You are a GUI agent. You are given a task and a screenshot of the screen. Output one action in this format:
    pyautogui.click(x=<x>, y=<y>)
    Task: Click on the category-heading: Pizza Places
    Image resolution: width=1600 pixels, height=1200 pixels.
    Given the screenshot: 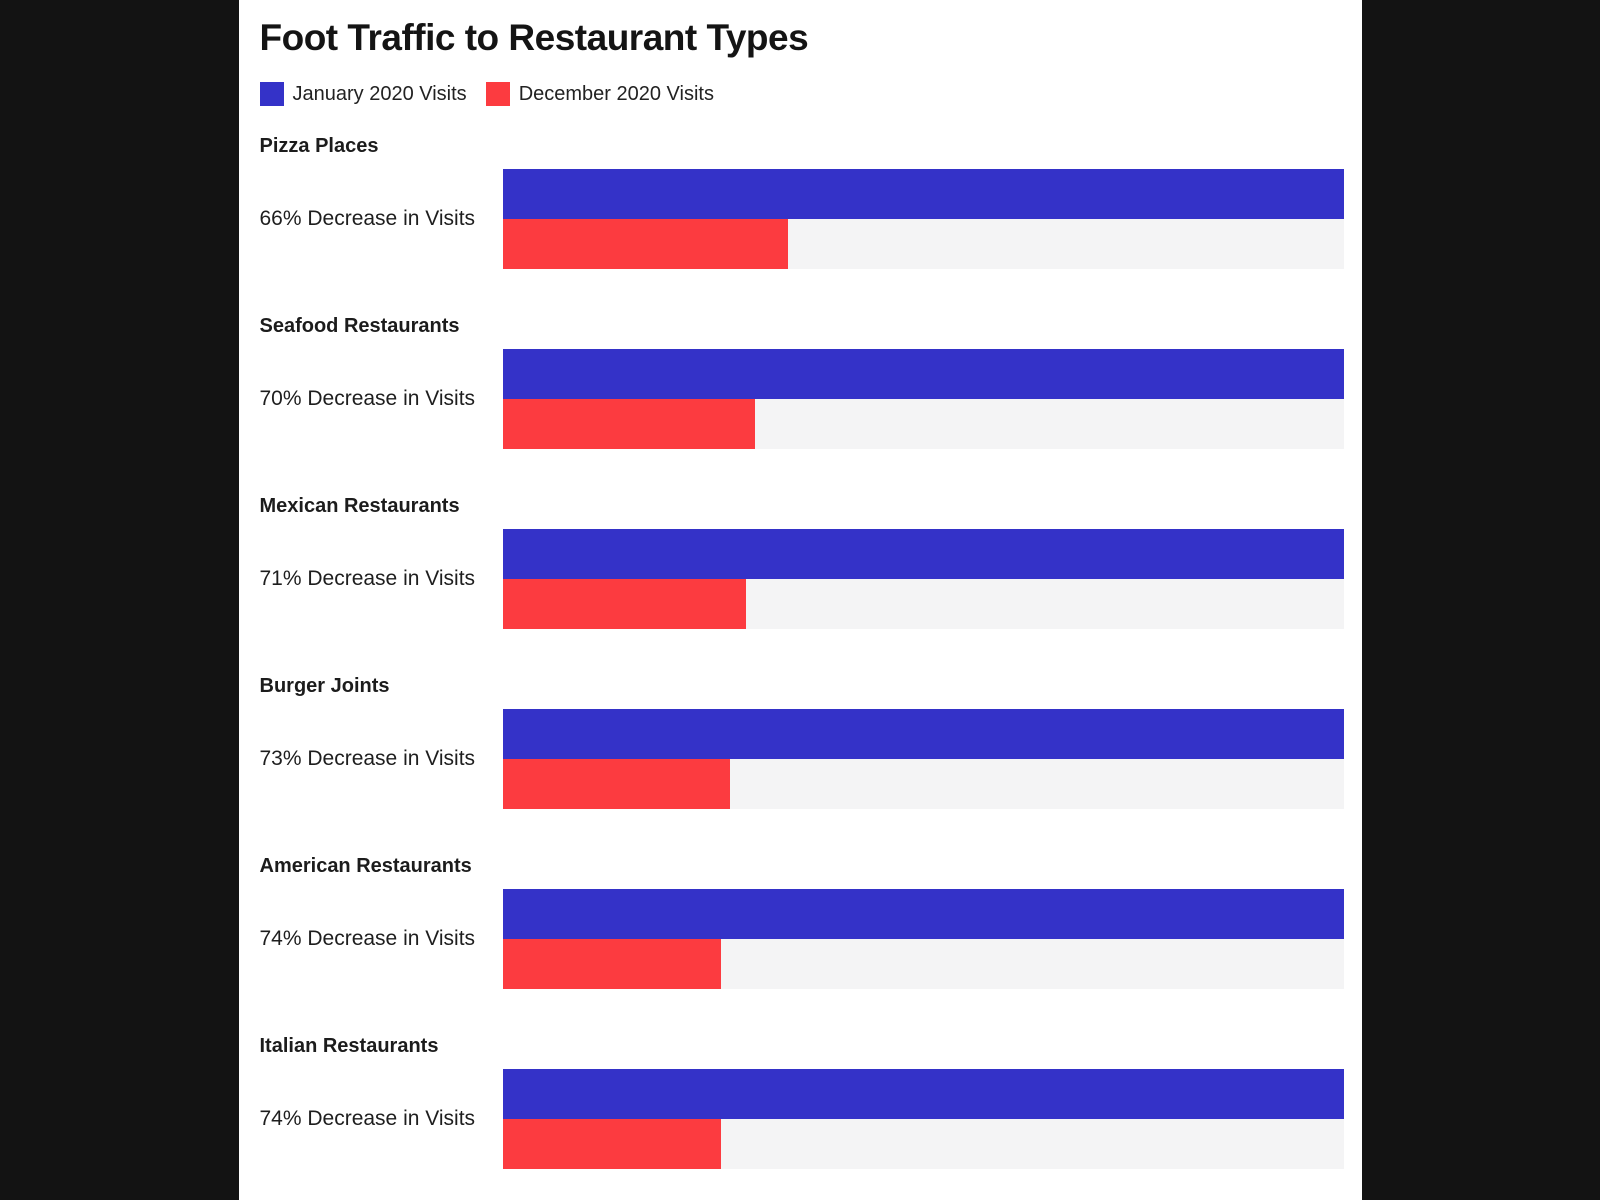 What is the action you would take?
    pyautogui.click(x=319, y=146)
    